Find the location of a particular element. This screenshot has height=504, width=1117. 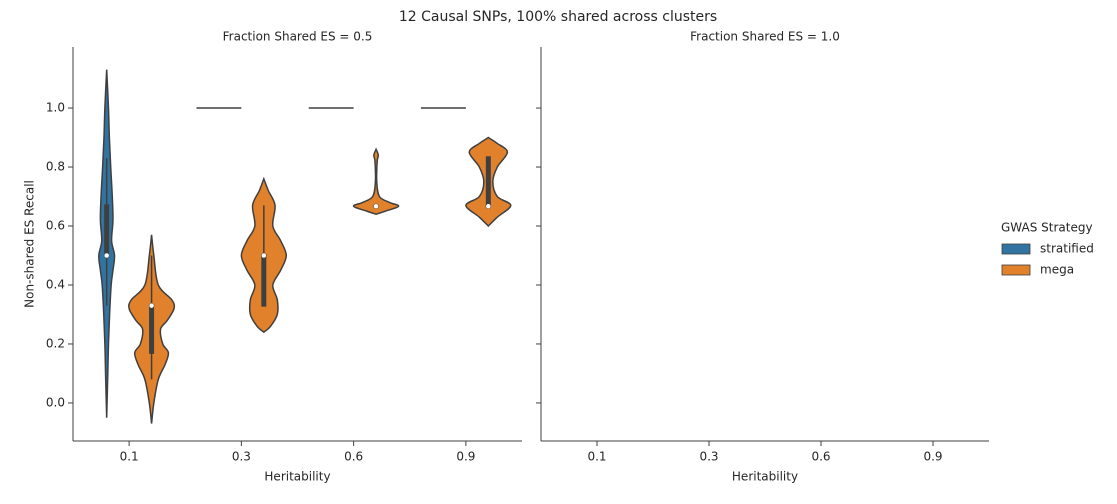

legend-label: stratified is located at coordinates (1067, 249).